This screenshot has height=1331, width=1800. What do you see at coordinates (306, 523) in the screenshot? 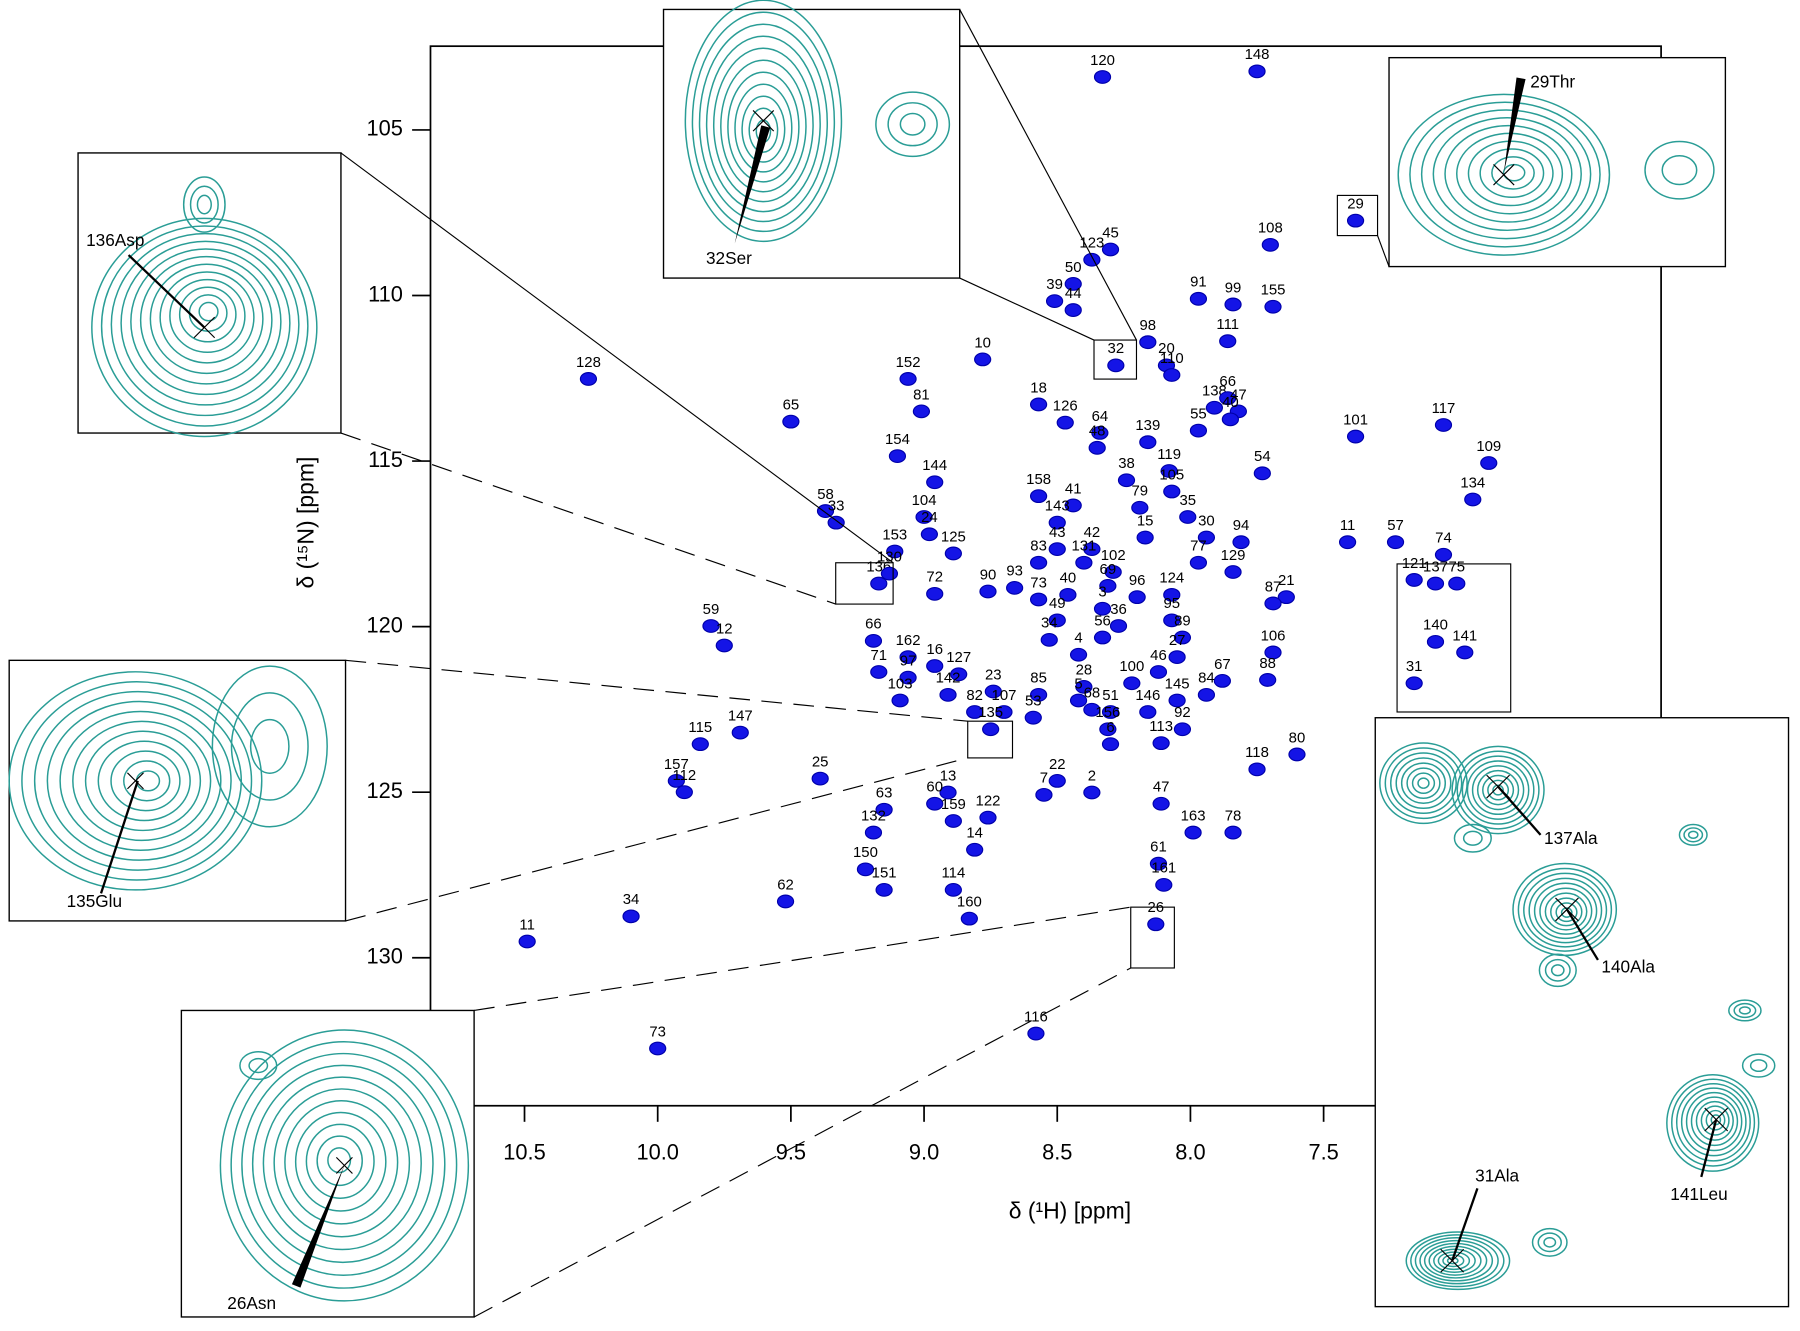
I see `y-axis-label: δ (¹⁵N) [ppm]` at bounding box center [306, 523].